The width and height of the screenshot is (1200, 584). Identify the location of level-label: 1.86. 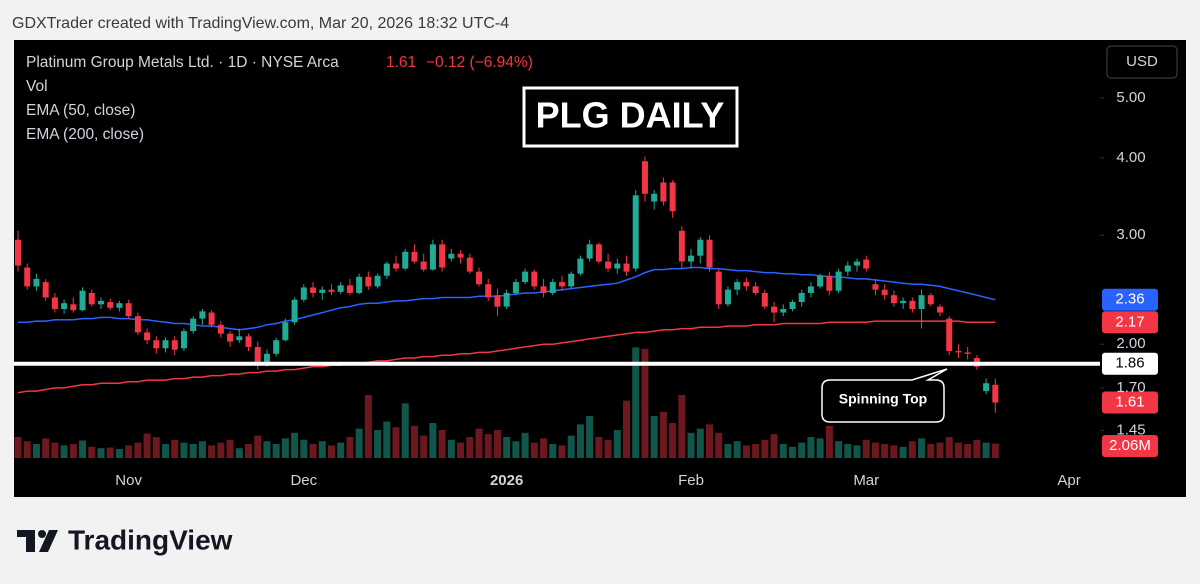
(1129, 363).